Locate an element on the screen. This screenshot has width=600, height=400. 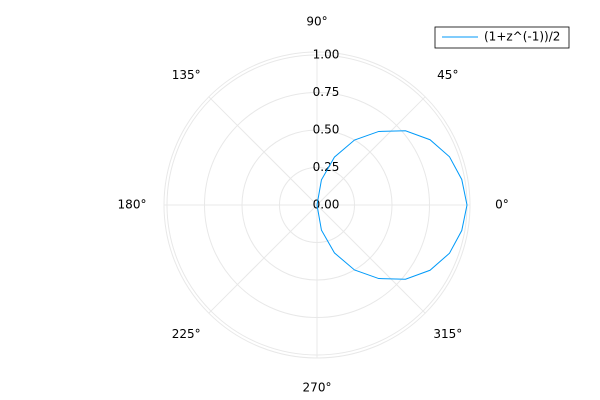
legend-label: (1+z^(-1))/2 is located at coordinates (522, 37).